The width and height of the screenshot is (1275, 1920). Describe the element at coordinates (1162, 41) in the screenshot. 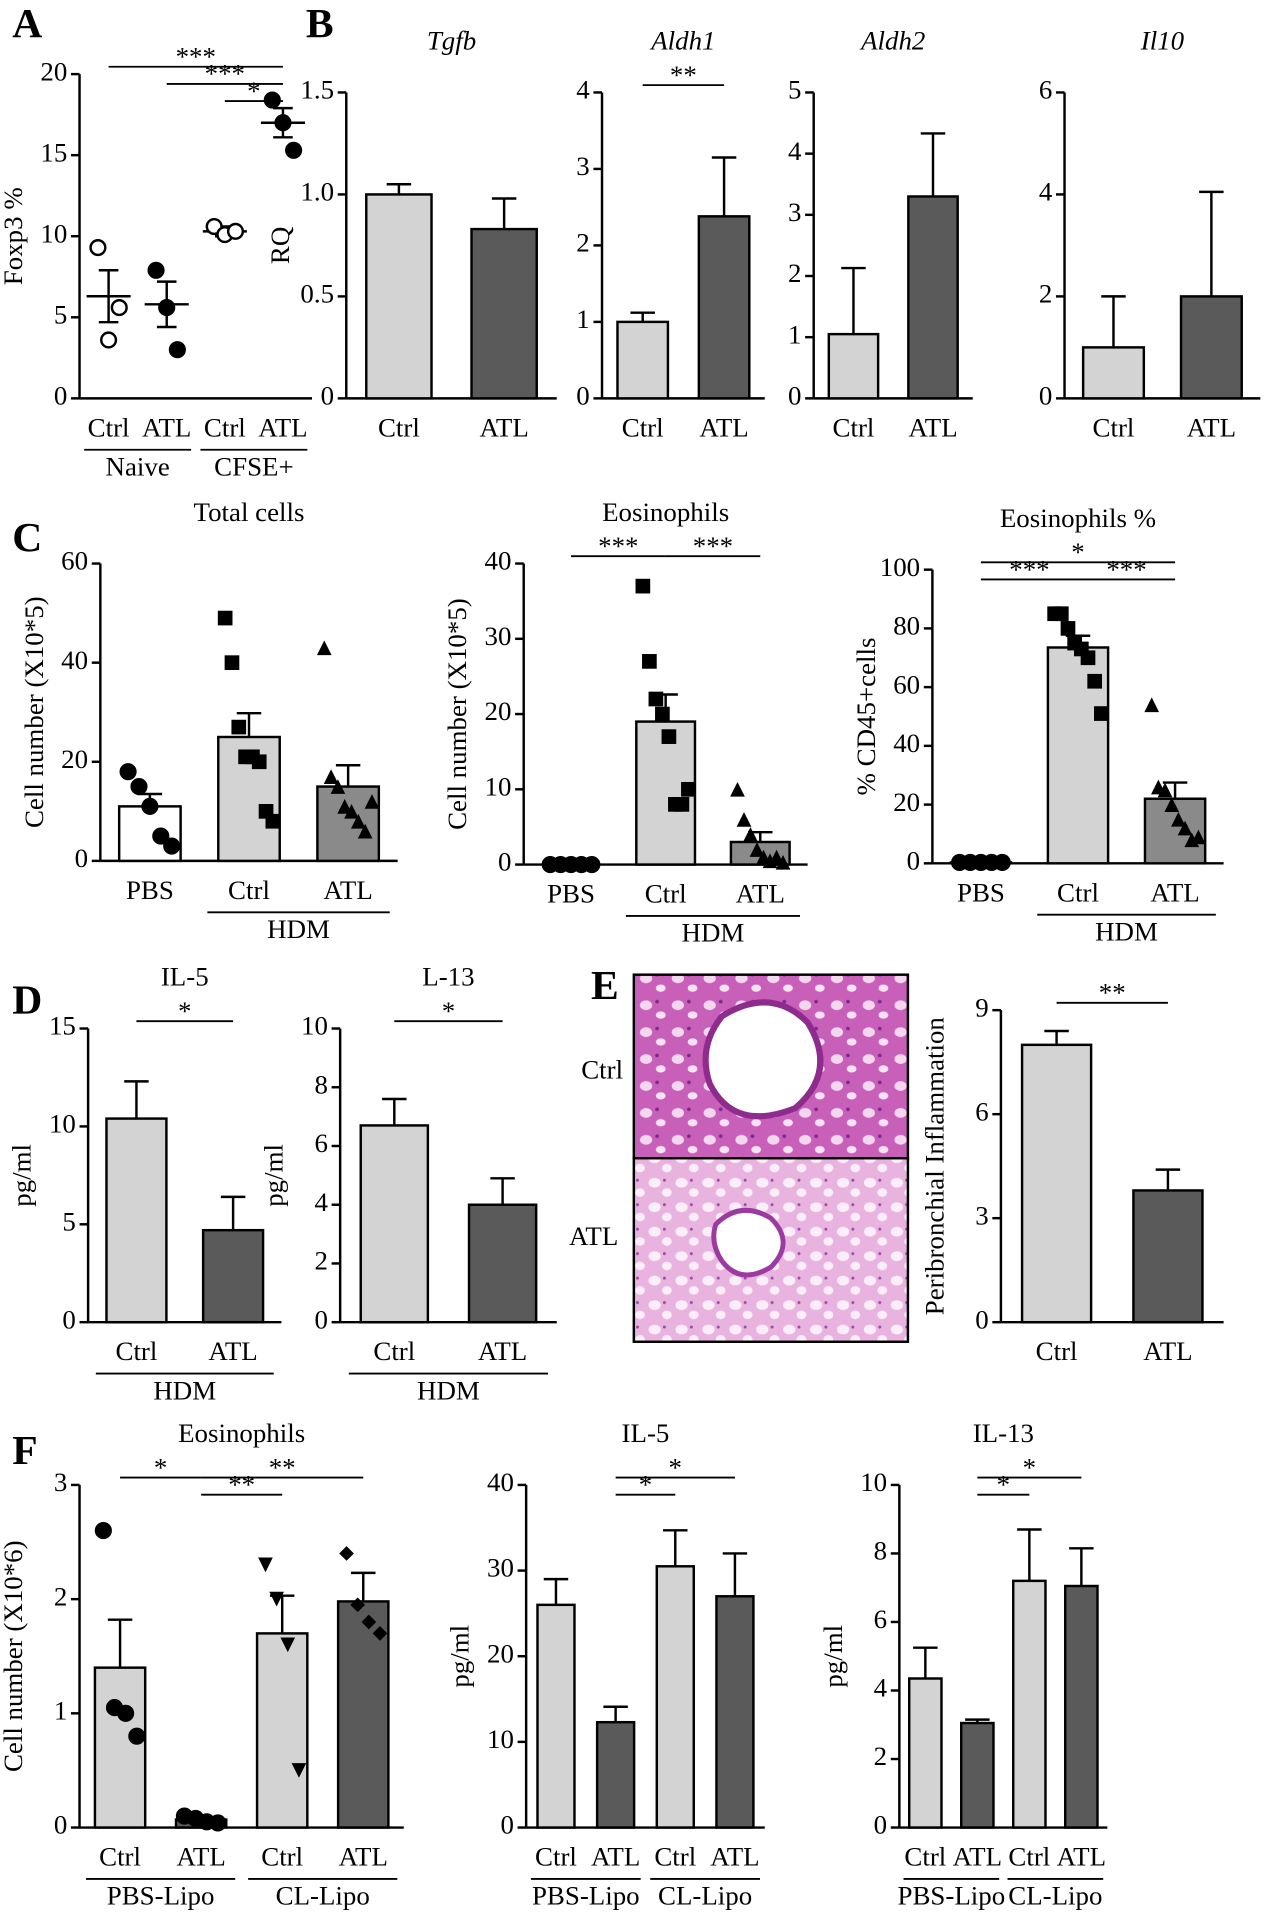

I see `chart-title: Il10` at that location.